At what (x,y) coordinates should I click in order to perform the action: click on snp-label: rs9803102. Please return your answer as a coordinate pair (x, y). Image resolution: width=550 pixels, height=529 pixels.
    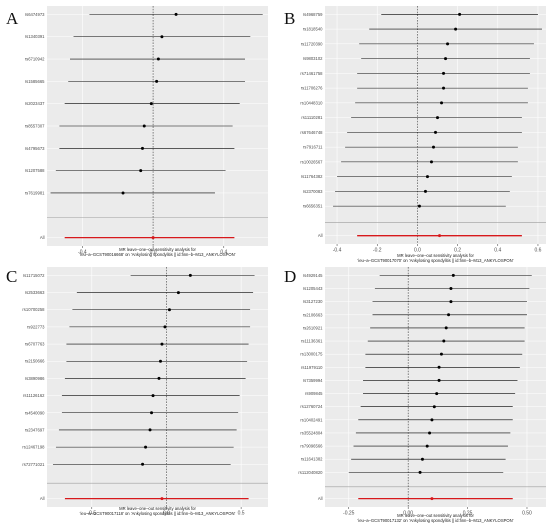
    Looking at the image, I should click on (313, 58).